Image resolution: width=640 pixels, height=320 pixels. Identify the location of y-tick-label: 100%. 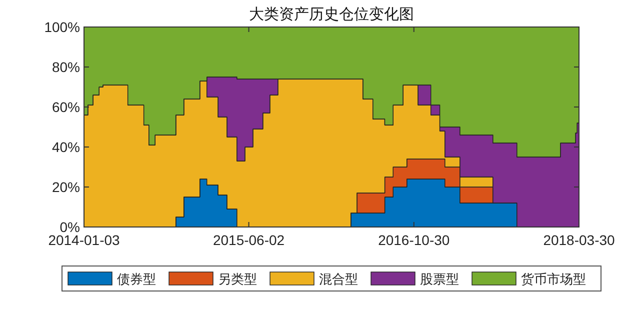
(62, 26).